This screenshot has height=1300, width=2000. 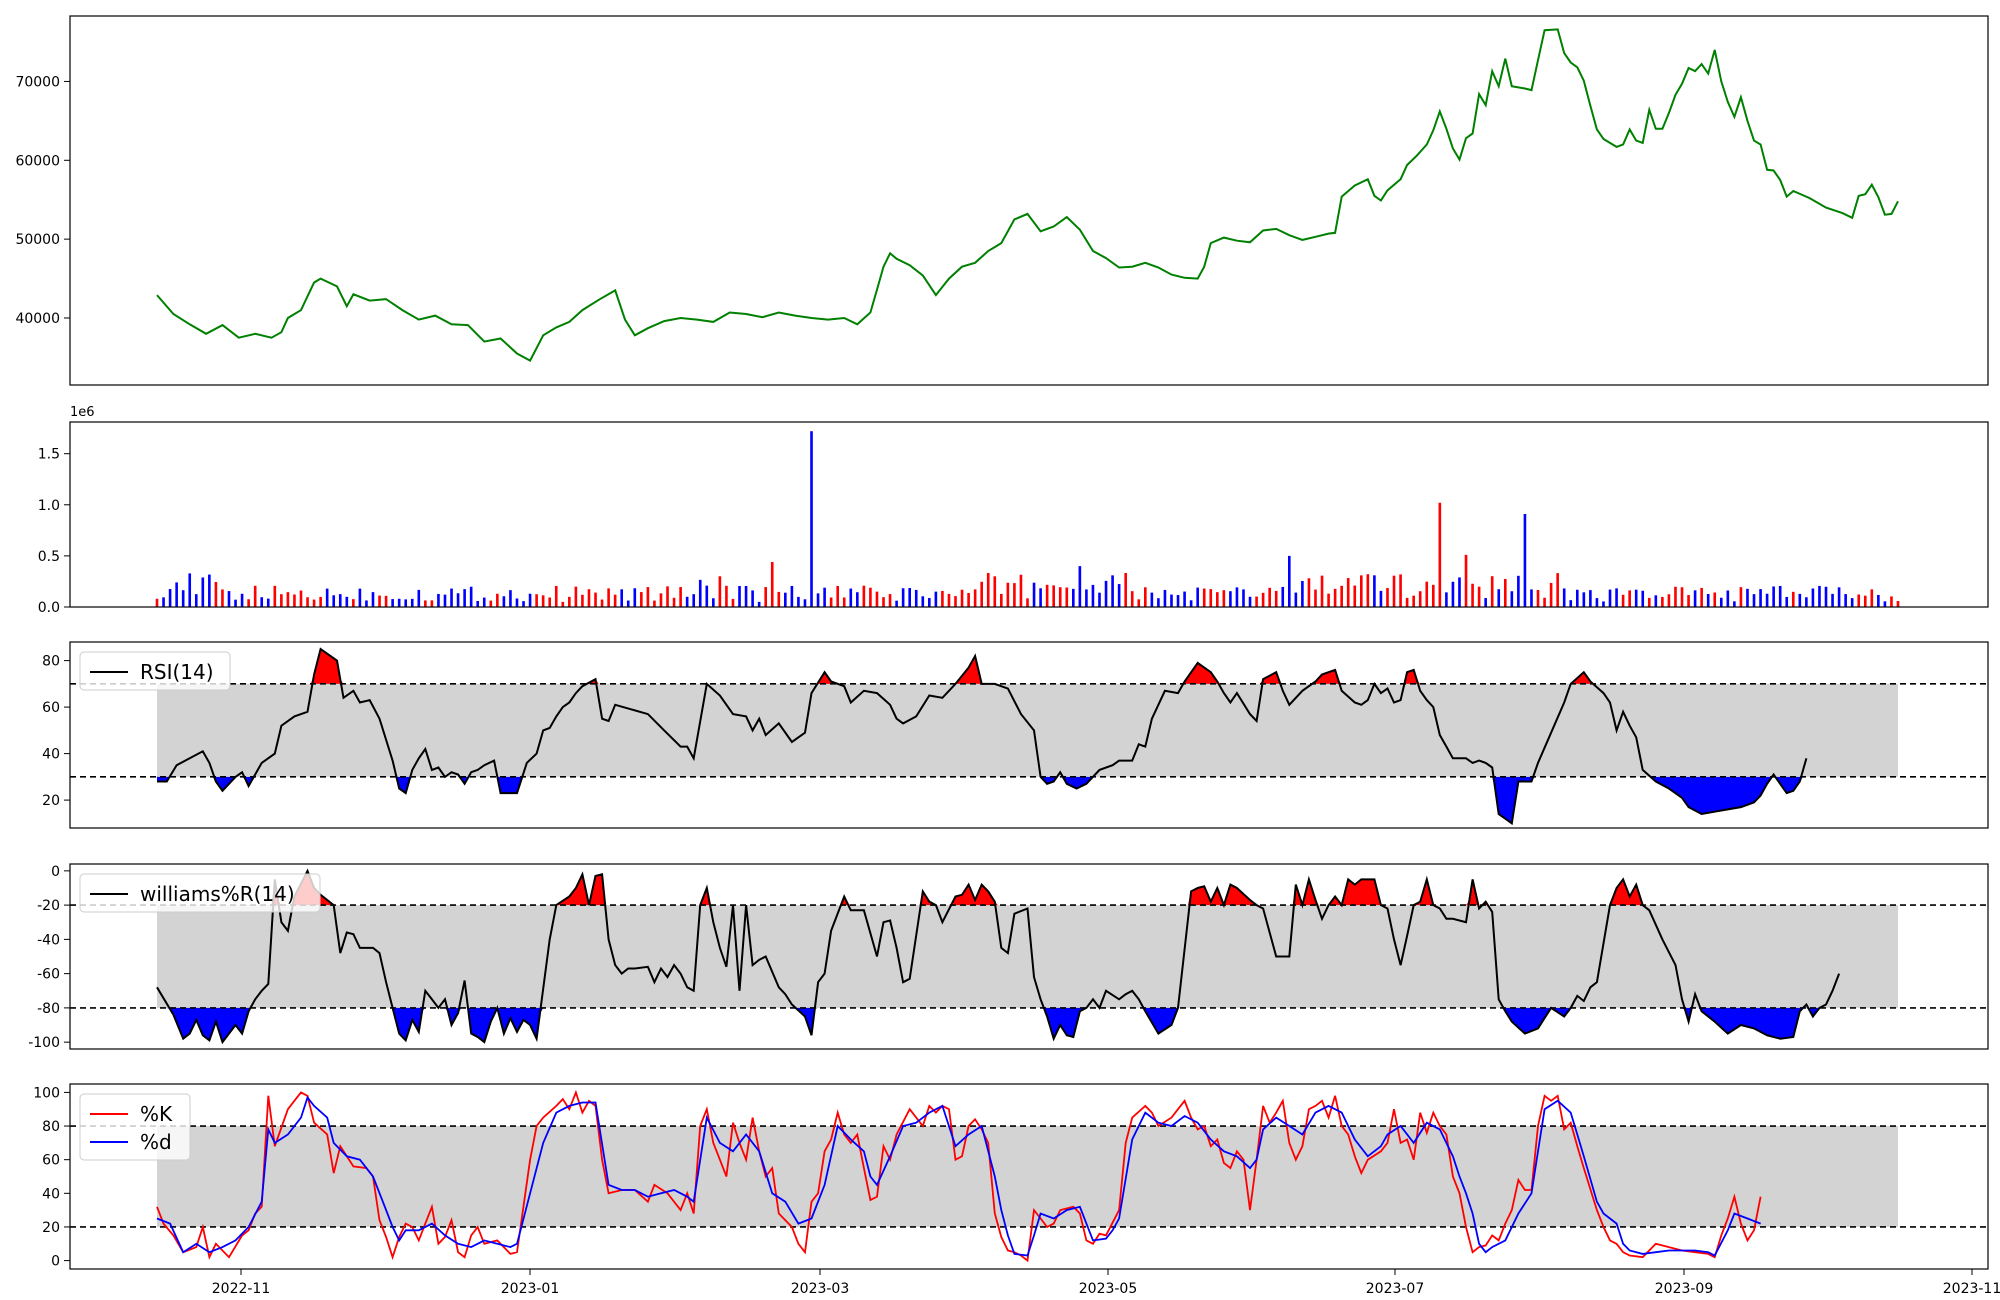 I want to click on rsi-legend-box, so click(x=155, y=671).